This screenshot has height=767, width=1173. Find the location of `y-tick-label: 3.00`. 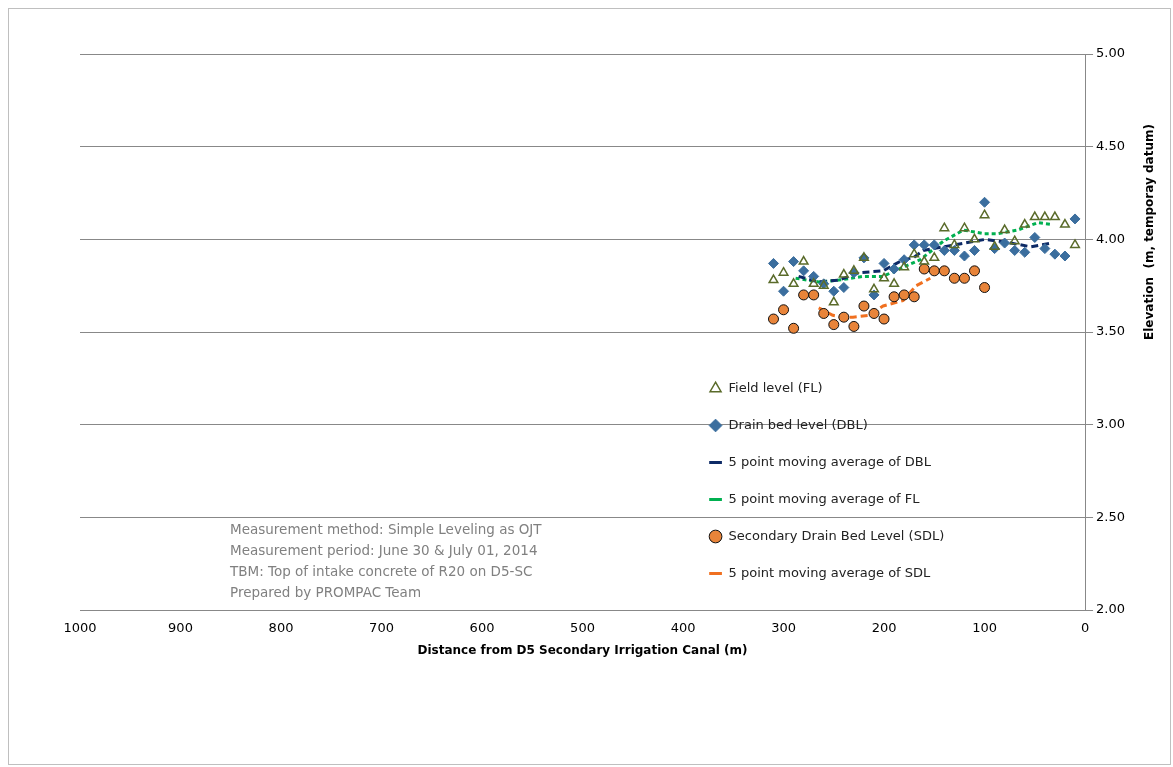

y-tick-label: 3.00 is located at coordinates (1111, 424).